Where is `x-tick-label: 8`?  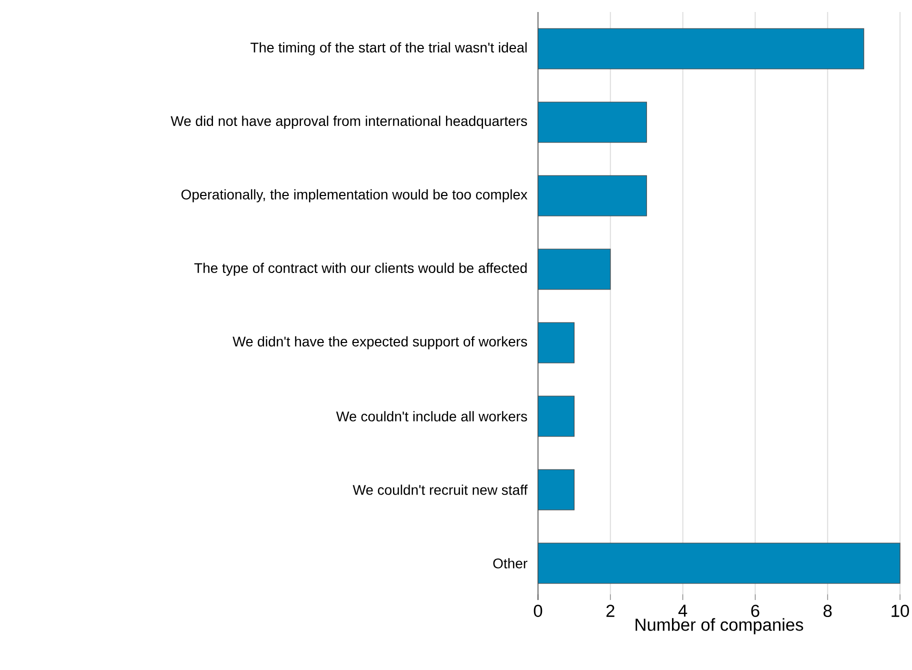 x-tick-label: 8 is located at coordinates (828, 610).